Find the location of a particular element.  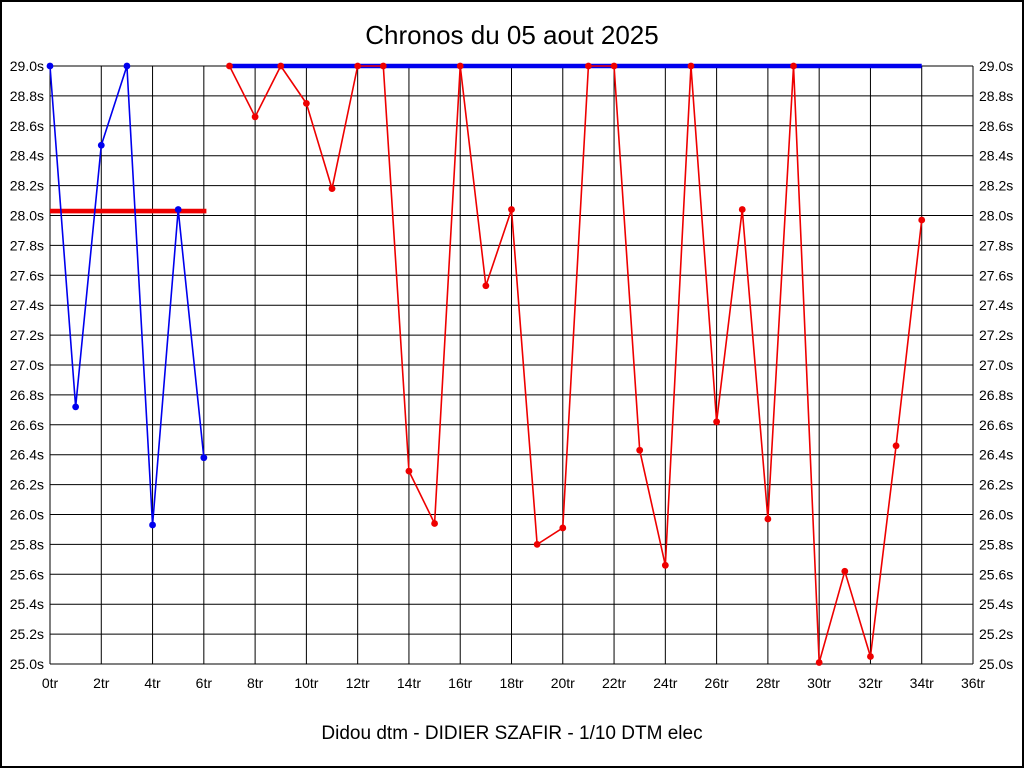

y-tick-label-left: 28.0s is located at coordinates (27, 216).